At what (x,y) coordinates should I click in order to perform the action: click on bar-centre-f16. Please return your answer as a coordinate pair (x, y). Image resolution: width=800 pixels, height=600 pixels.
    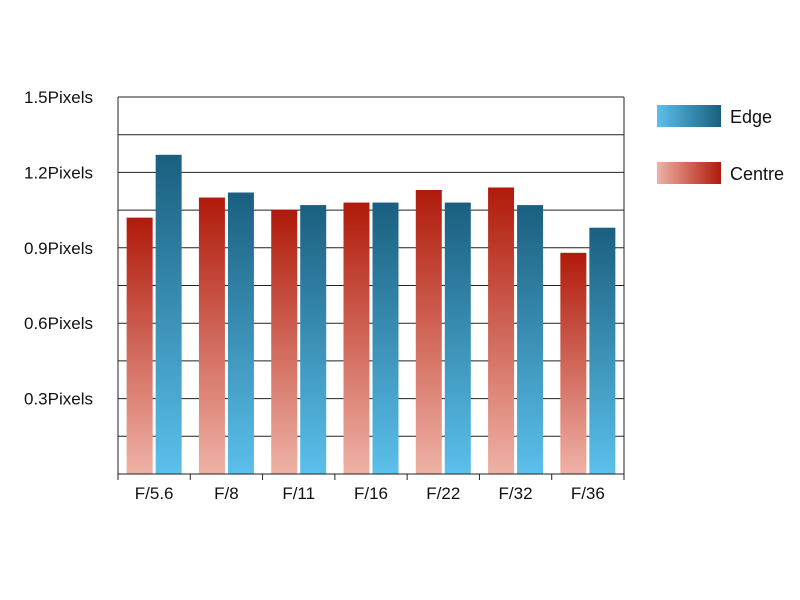
    Looking at the image, I should click on (356, 338).